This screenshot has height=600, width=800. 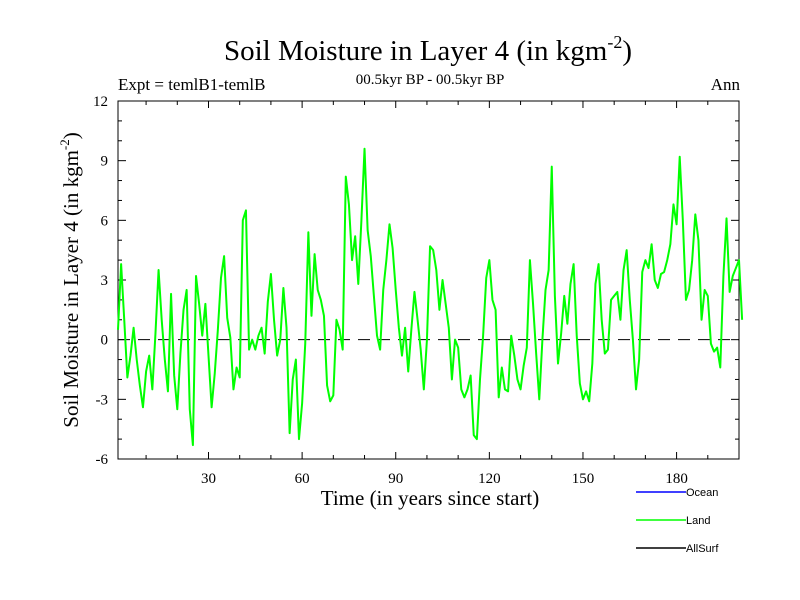 What do you see at coordinates (428, 49) in the screenshot?
I see `chart-title: Soil Moisture in Layer 4 (in kgm-2)` at bounding box center [428, 49].